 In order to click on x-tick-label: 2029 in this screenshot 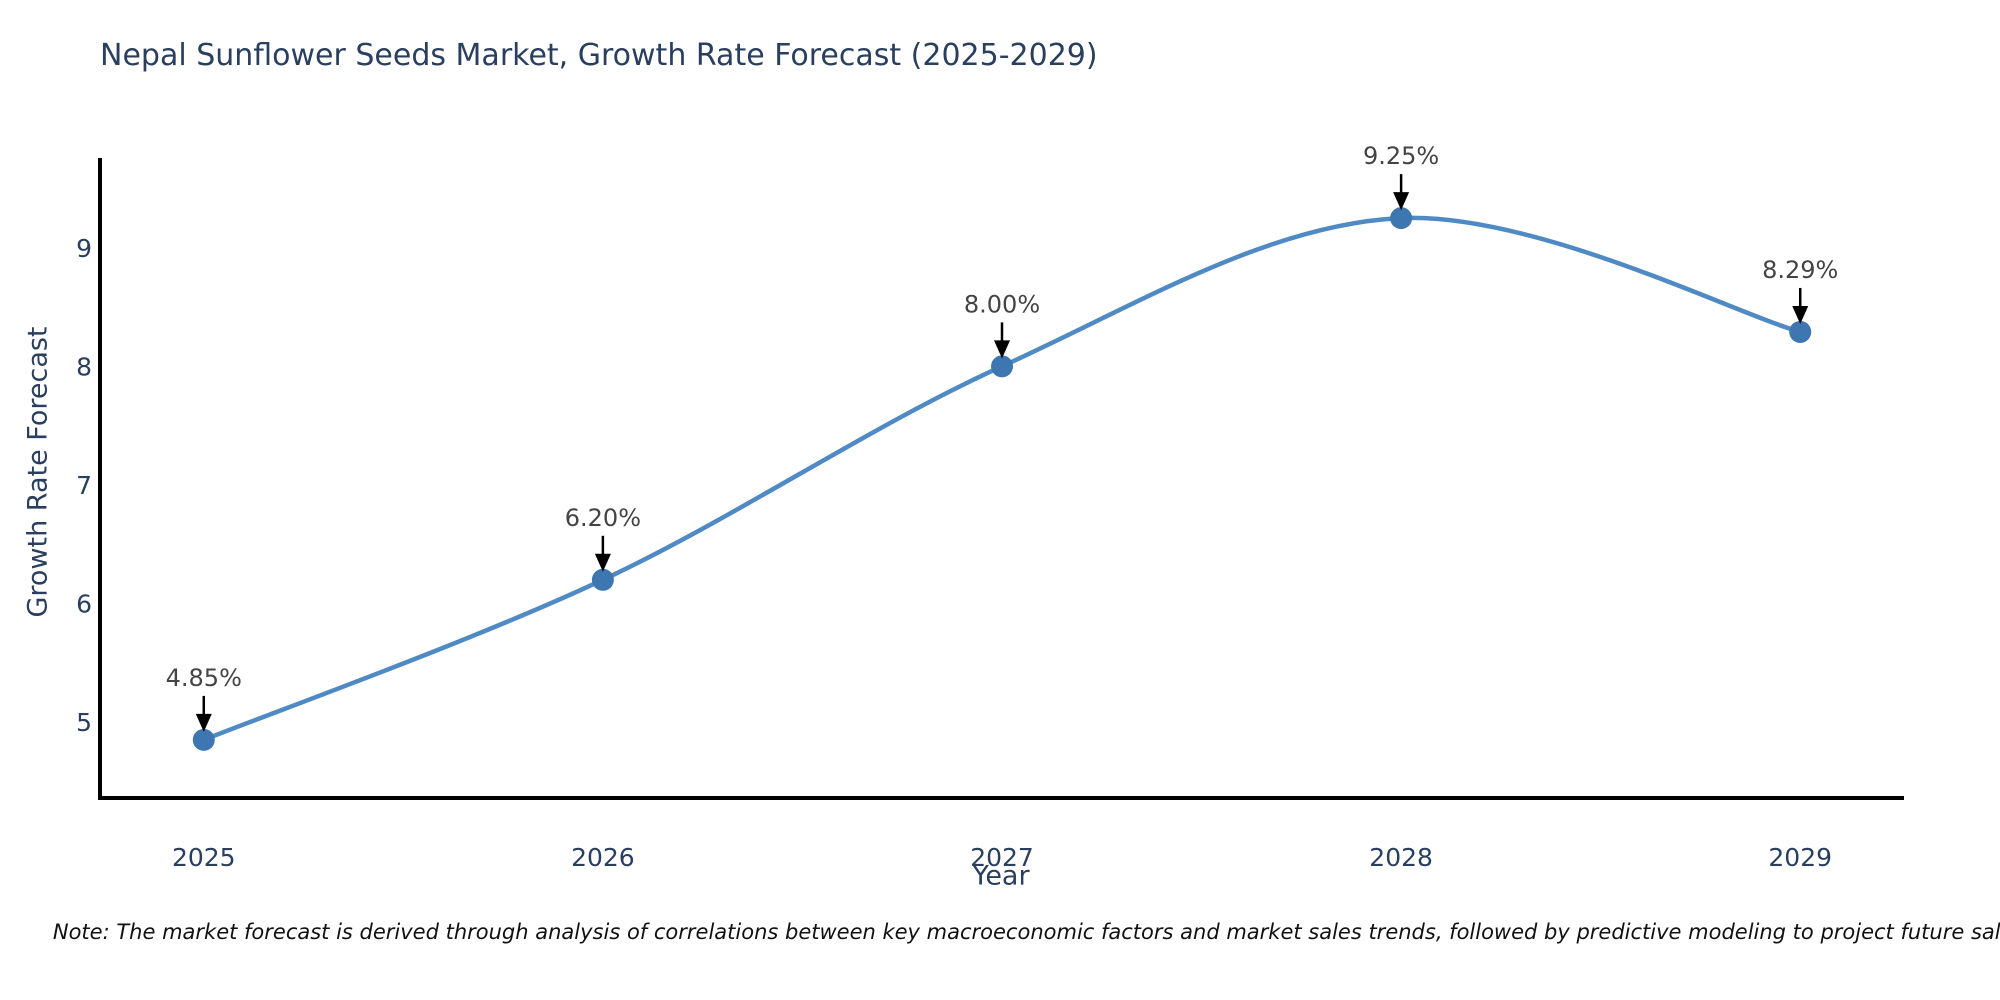, I will do `click(1800, 857)`.